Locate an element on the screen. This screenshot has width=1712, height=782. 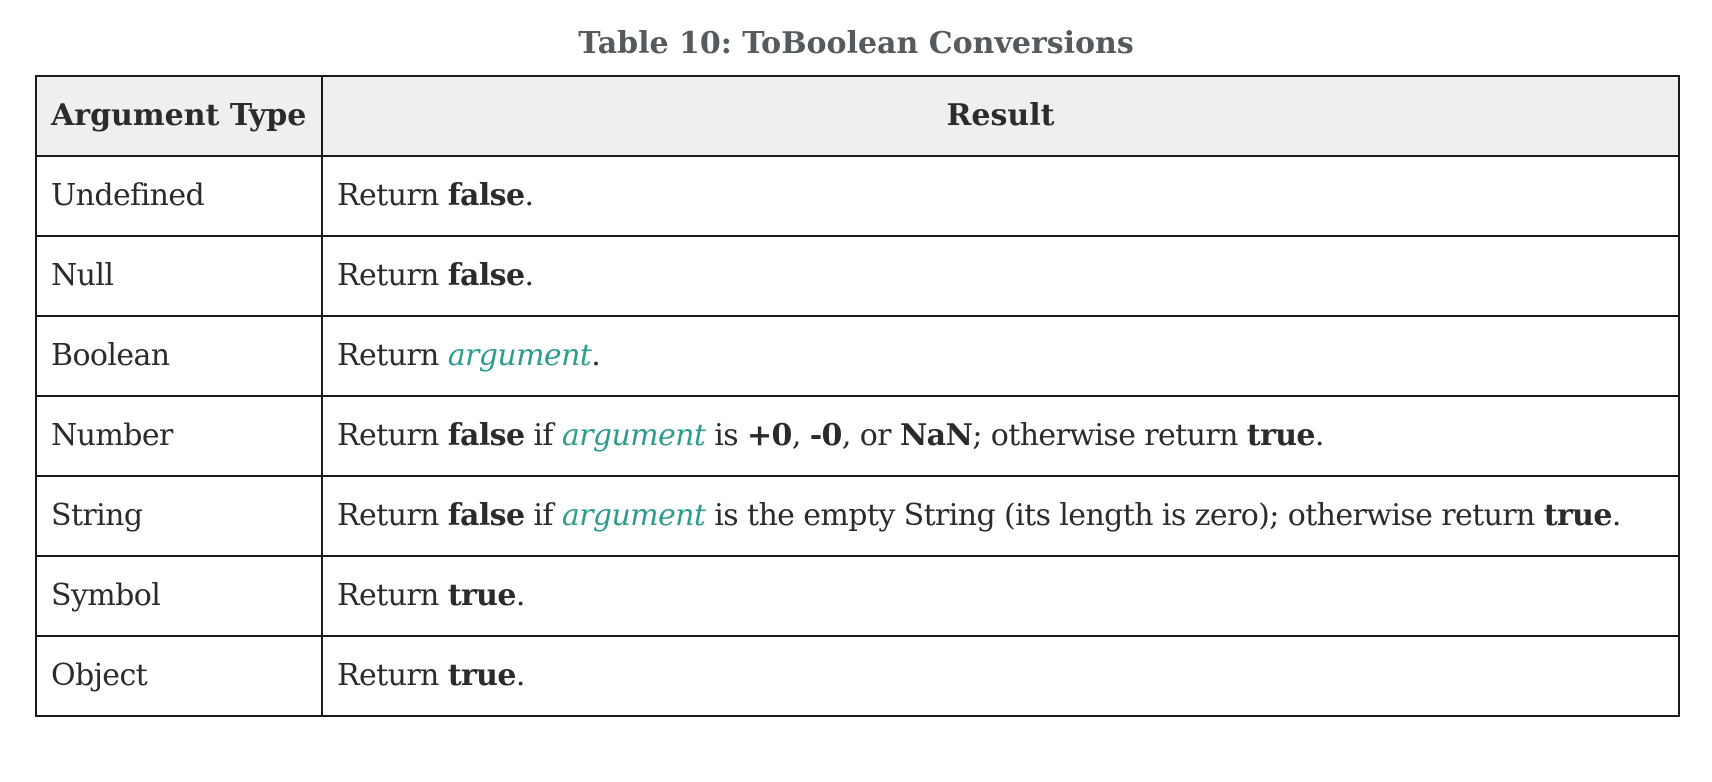
result-text: , is located at coordinates (800, 435).